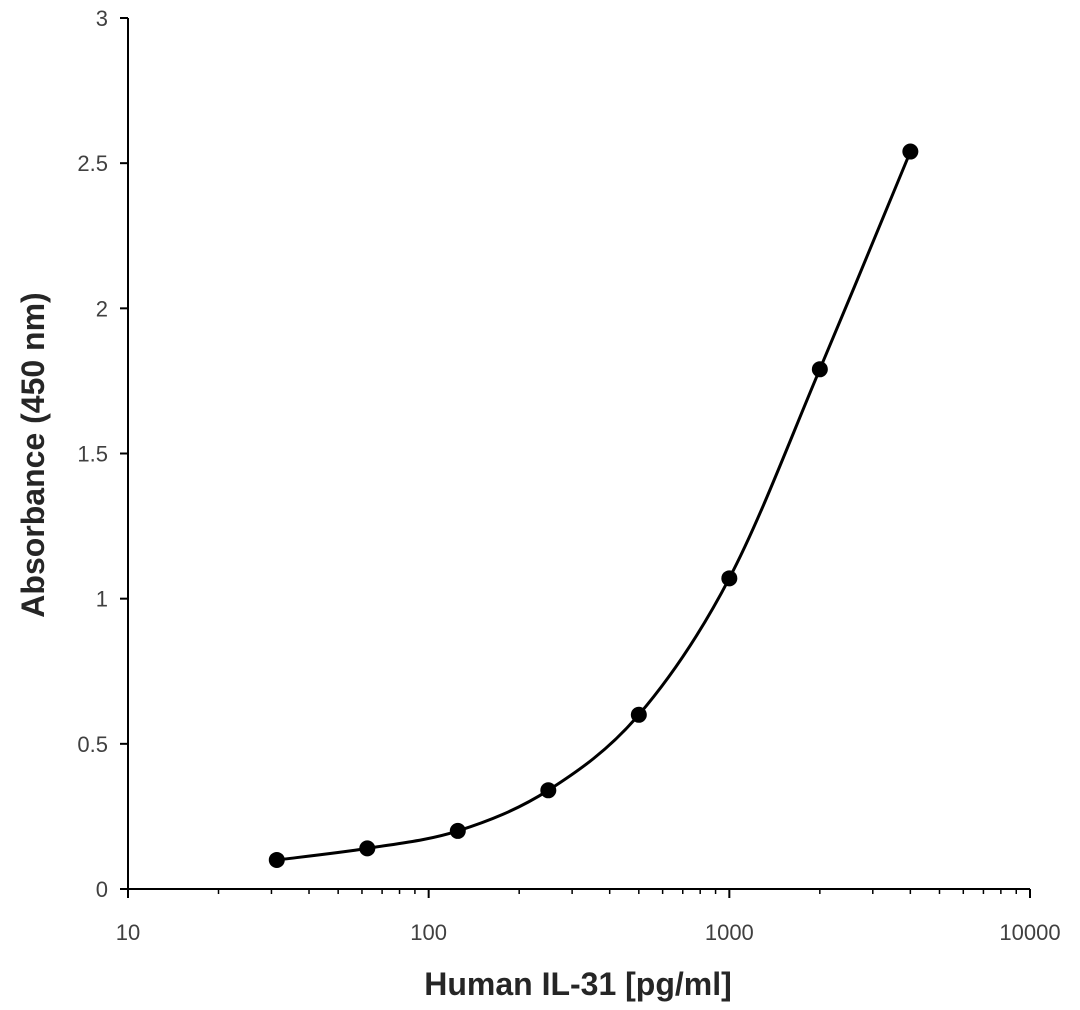 This screenshot has height=1010, width=1080. Describe the element at coordinates (33, 454) in the screenshot. I see `y-axis-title: Absorbance (450 nm)` at that location.